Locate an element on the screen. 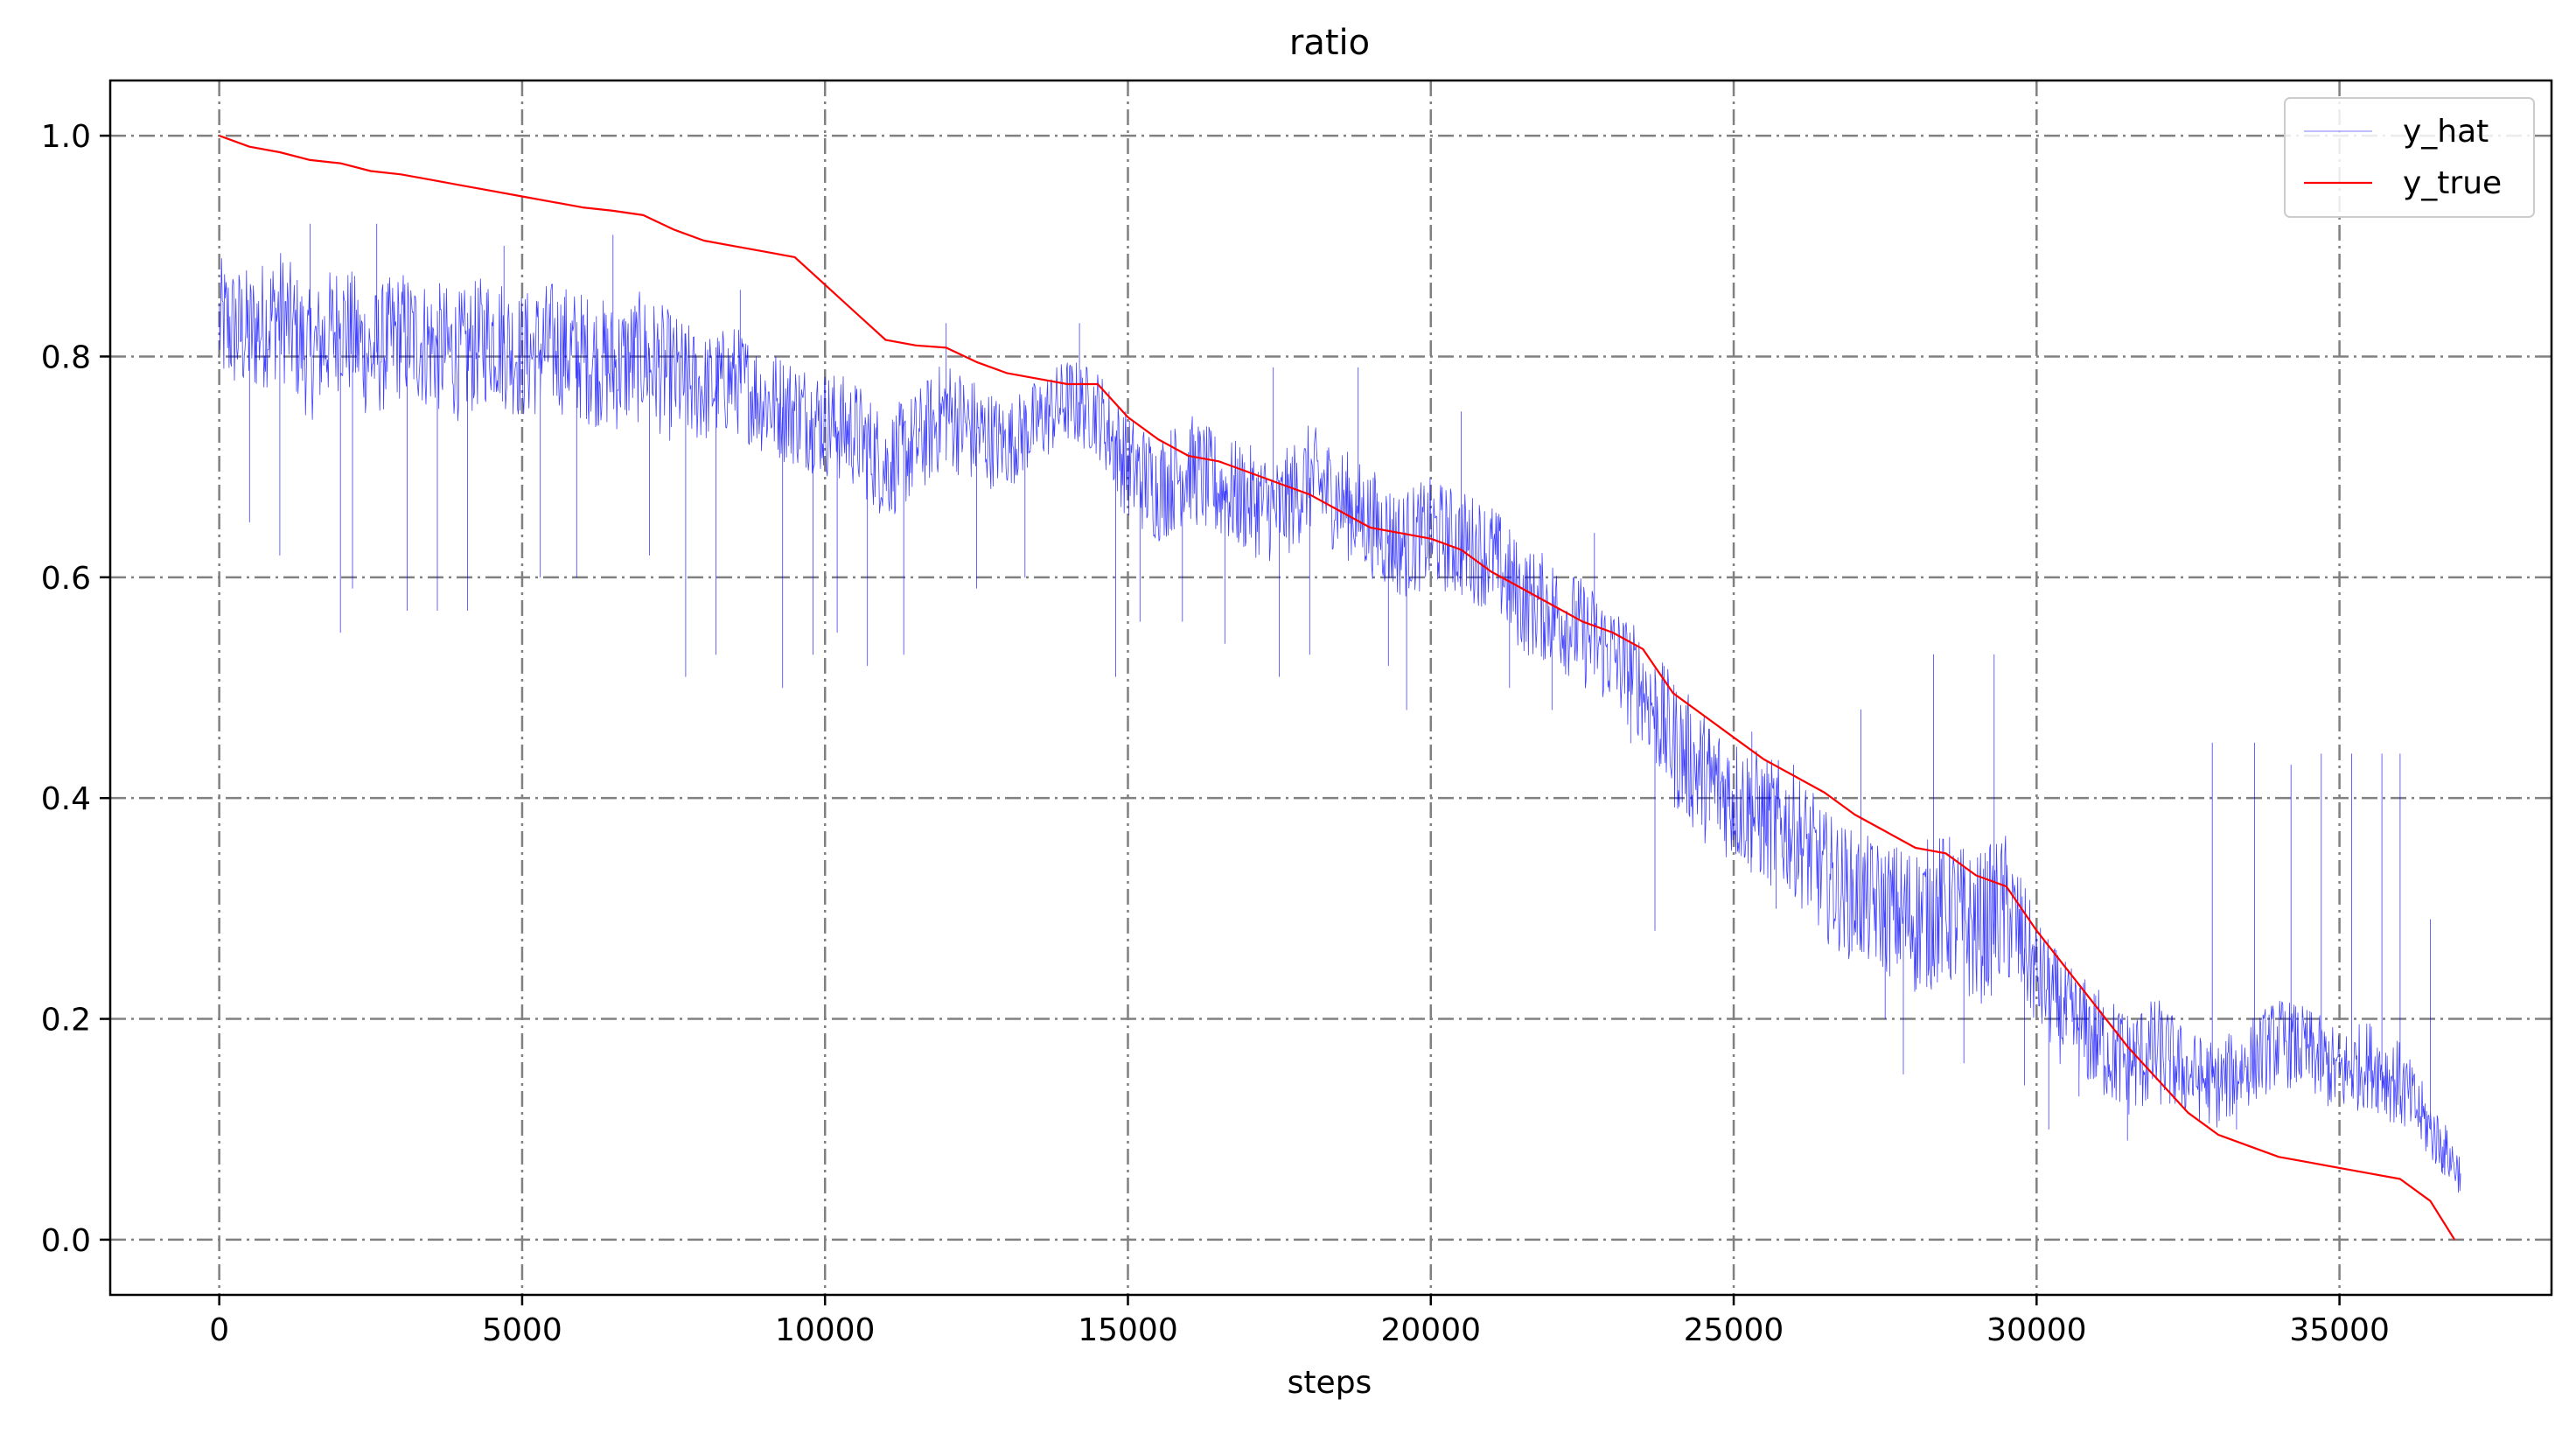 This screenshot has width=2576, height=1434. x-tick-label: 30000 is located at coordinates (2036, 1330).